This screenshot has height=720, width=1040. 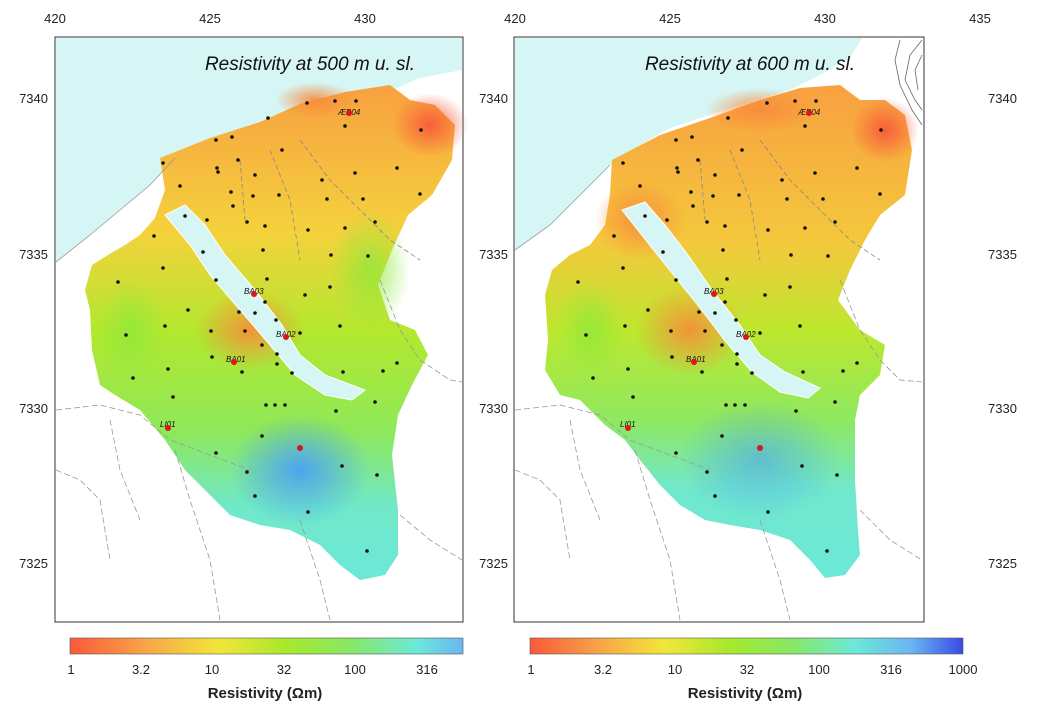 I want to click on y-axis-left: 7340 7335 7330 7325, so click(x=493, y=331).